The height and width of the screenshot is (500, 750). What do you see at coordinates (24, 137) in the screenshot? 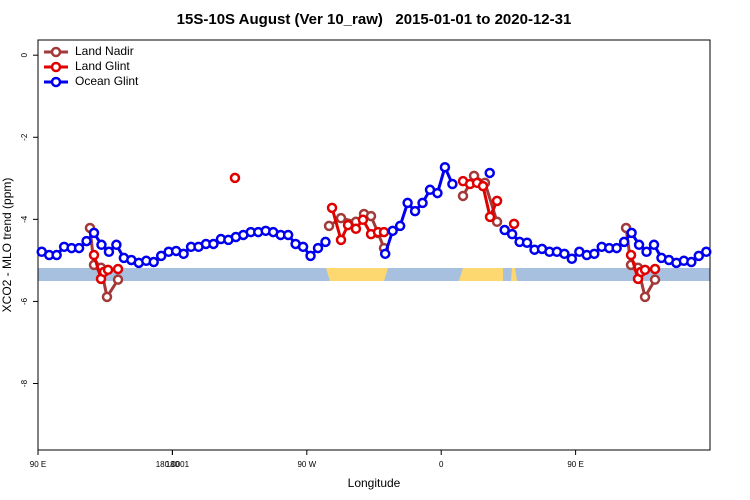
I see `y-tick-label: -2` at bounding box center [24, 137].